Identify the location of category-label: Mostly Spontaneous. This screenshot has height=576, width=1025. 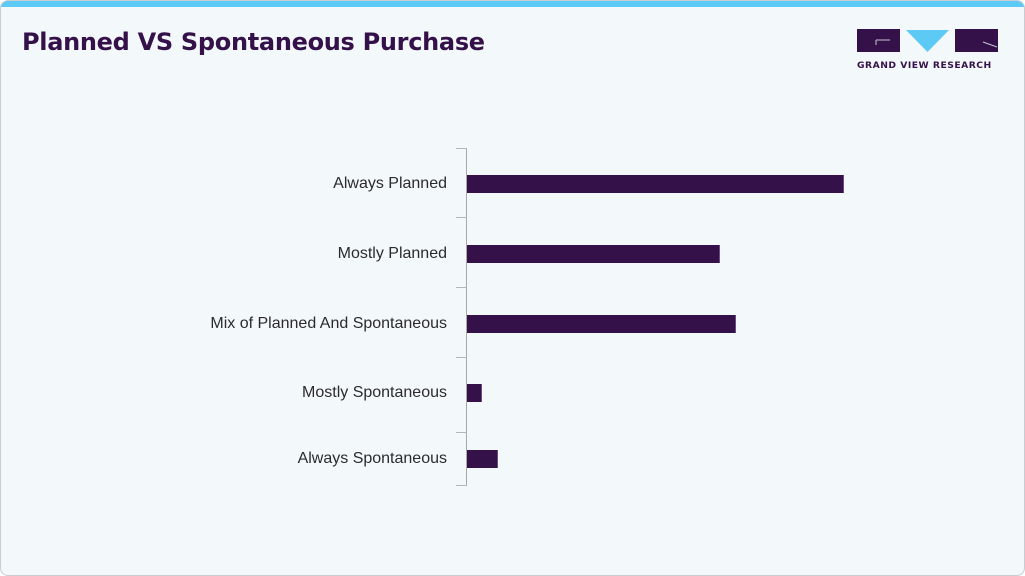
(374, 392).